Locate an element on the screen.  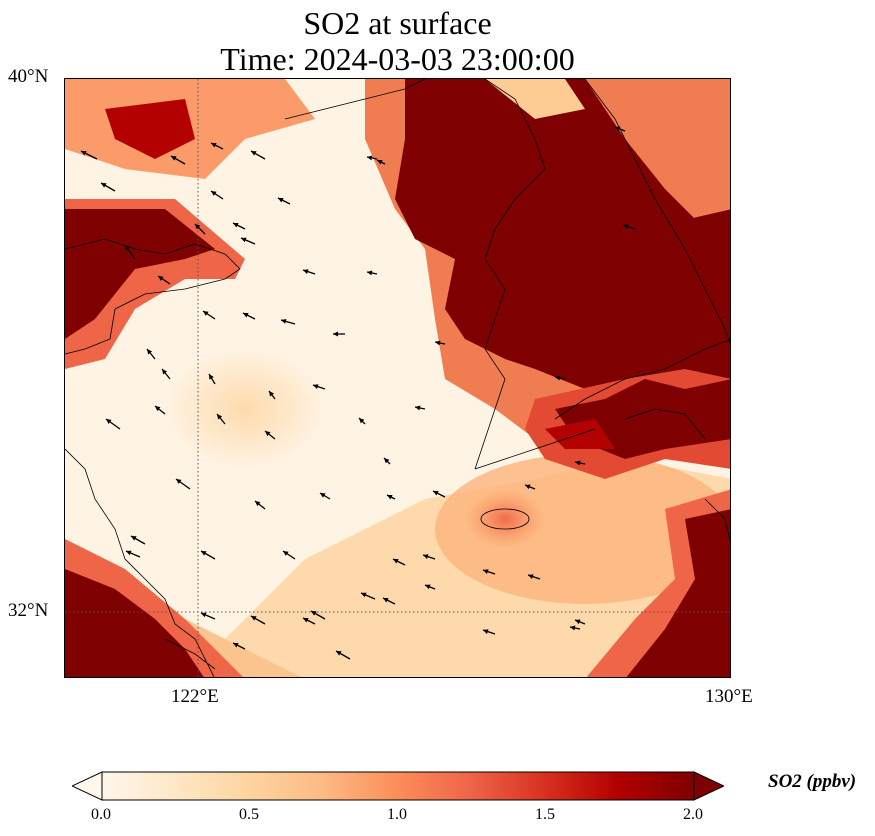
coastline-japan-south is located at coordinates (717, 520).